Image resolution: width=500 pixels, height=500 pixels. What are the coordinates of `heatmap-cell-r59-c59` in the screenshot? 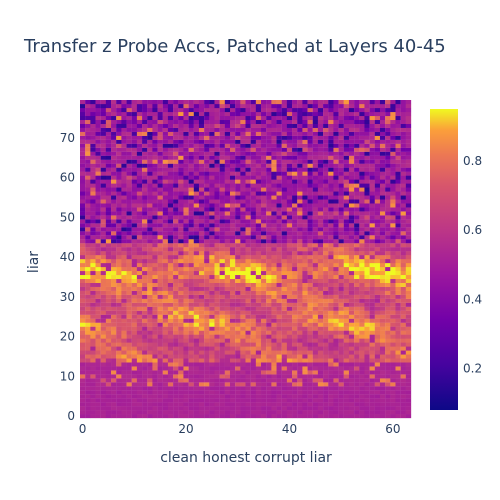 It's located at (388, 181).